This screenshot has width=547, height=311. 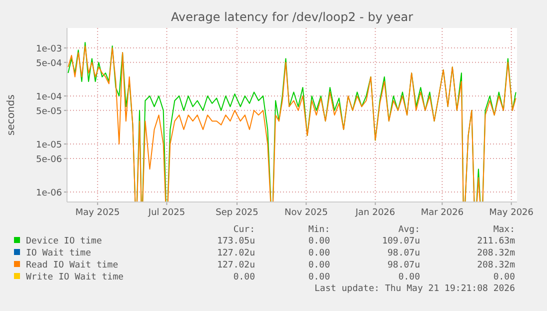 What do you see at coordinates (409, 230) in the screenshot?
I see `text: Avg:` at bounding box center [409, 230].